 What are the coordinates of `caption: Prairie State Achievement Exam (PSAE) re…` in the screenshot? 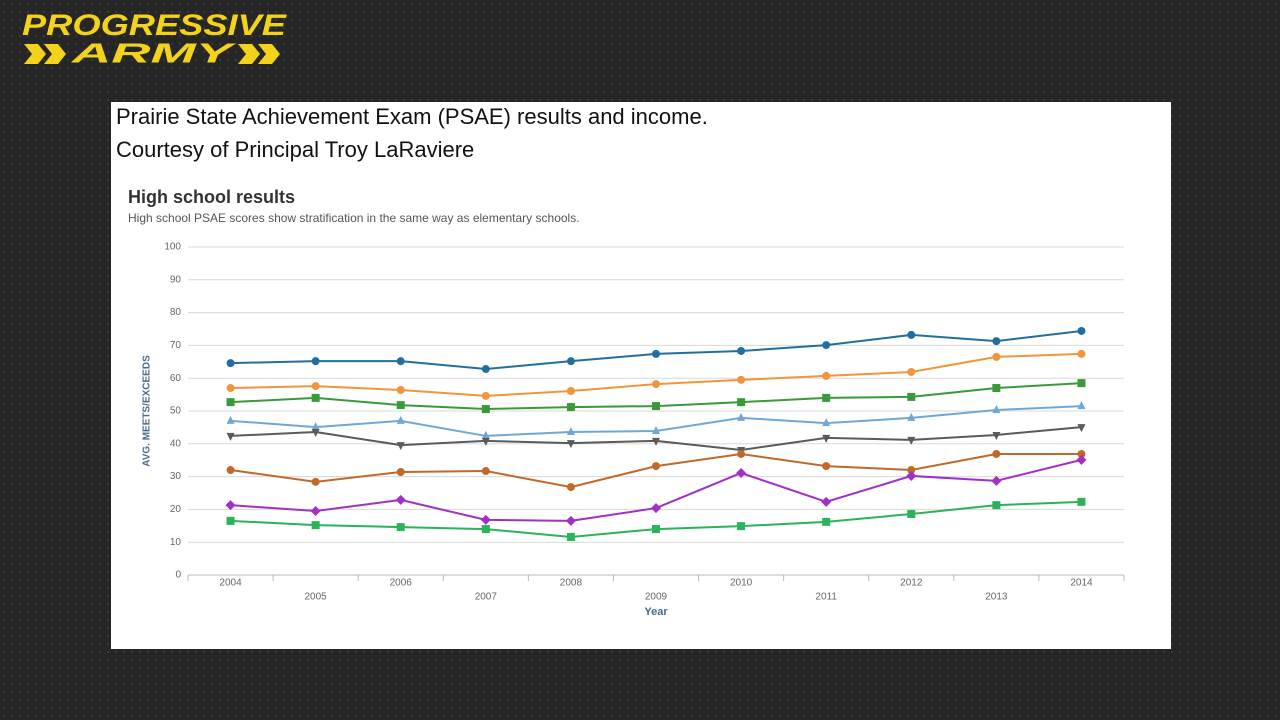 It's located at (412, 116).